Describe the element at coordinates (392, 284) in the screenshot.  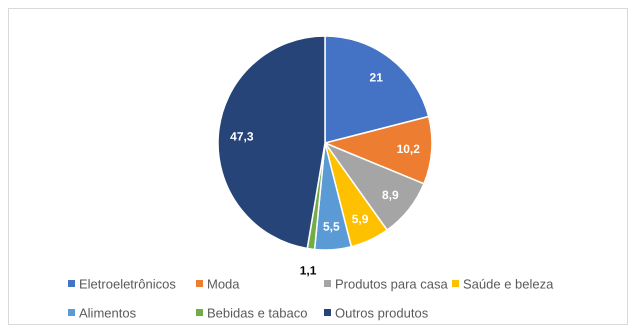
I see `legend-label: Produtos para casa` at that location.